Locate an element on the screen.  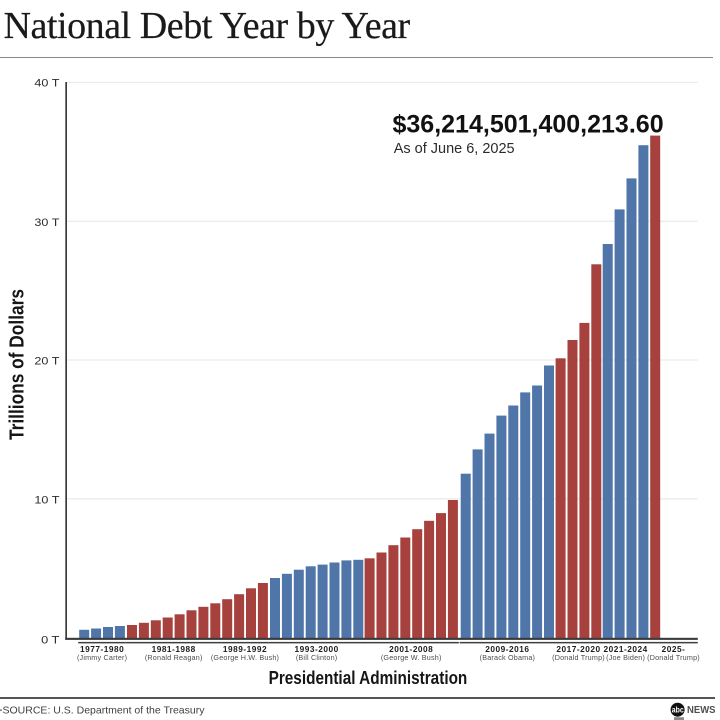
svg-text: (George H.W. Bush) is located at coordinates (245, 657).